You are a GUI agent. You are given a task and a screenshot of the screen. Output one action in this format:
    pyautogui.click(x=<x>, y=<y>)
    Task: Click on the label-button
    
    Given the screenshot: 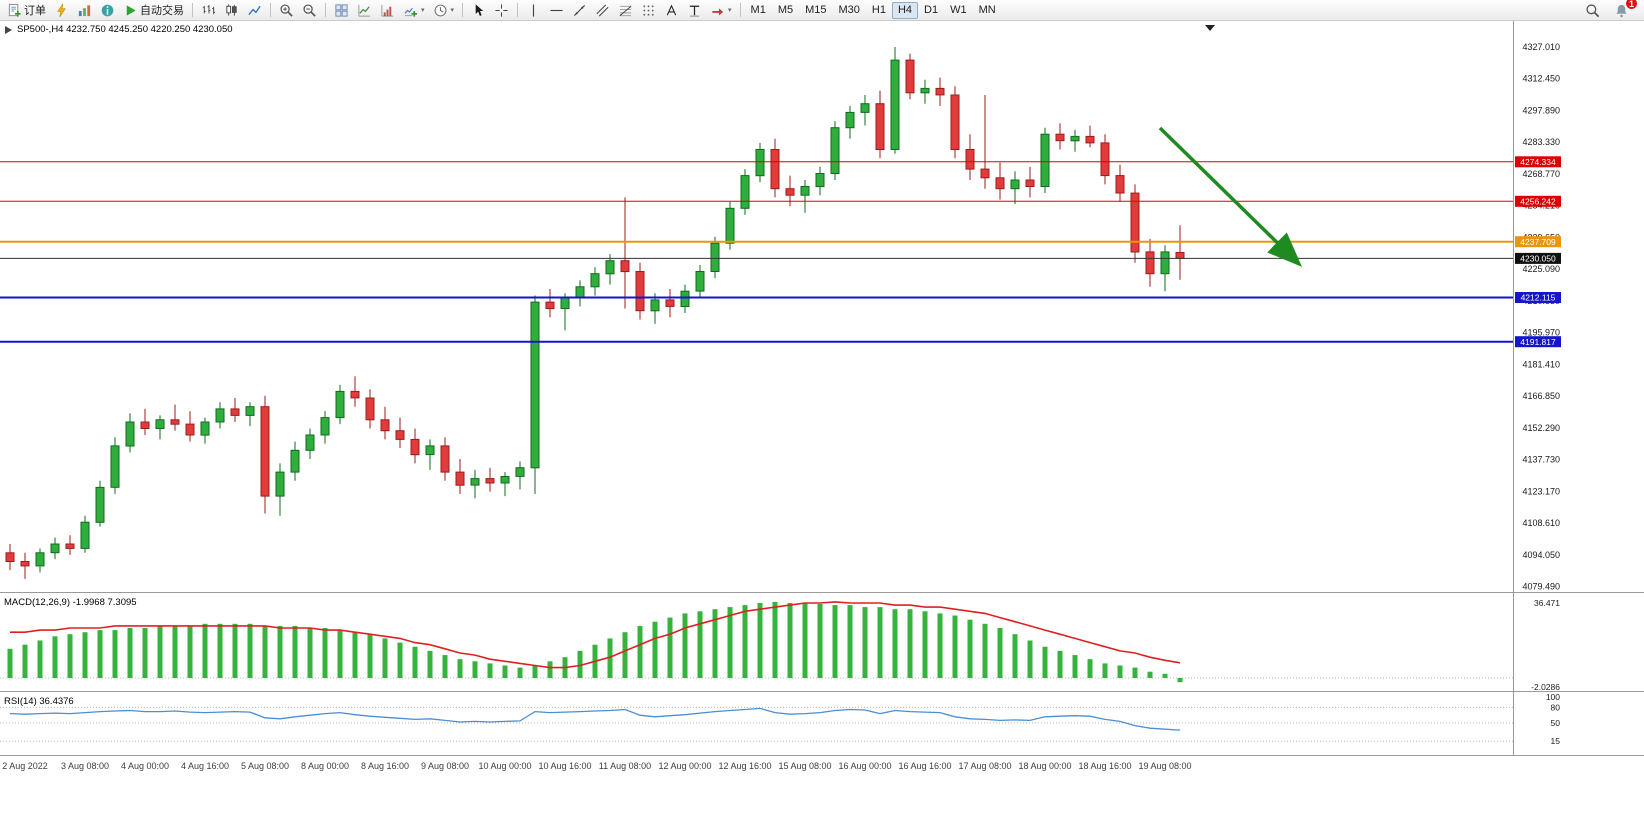 What is the action you would take?
    pyautogui.click(x=694, y=10)
    